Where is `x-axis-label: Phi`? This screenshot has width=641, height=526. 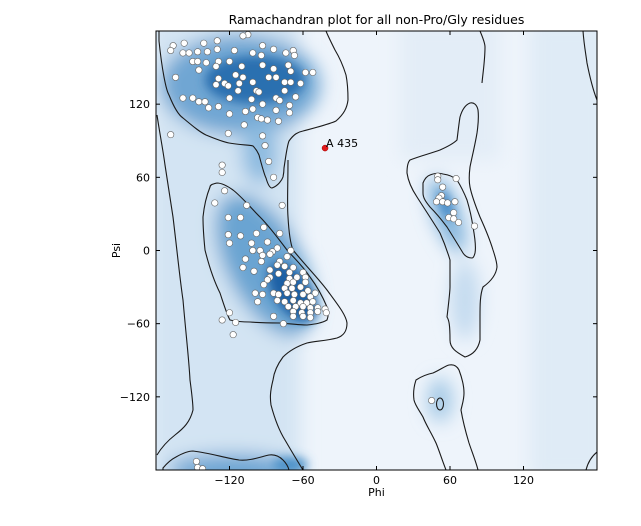
x-axis-label: Phi is located at coordinates (376, 492).